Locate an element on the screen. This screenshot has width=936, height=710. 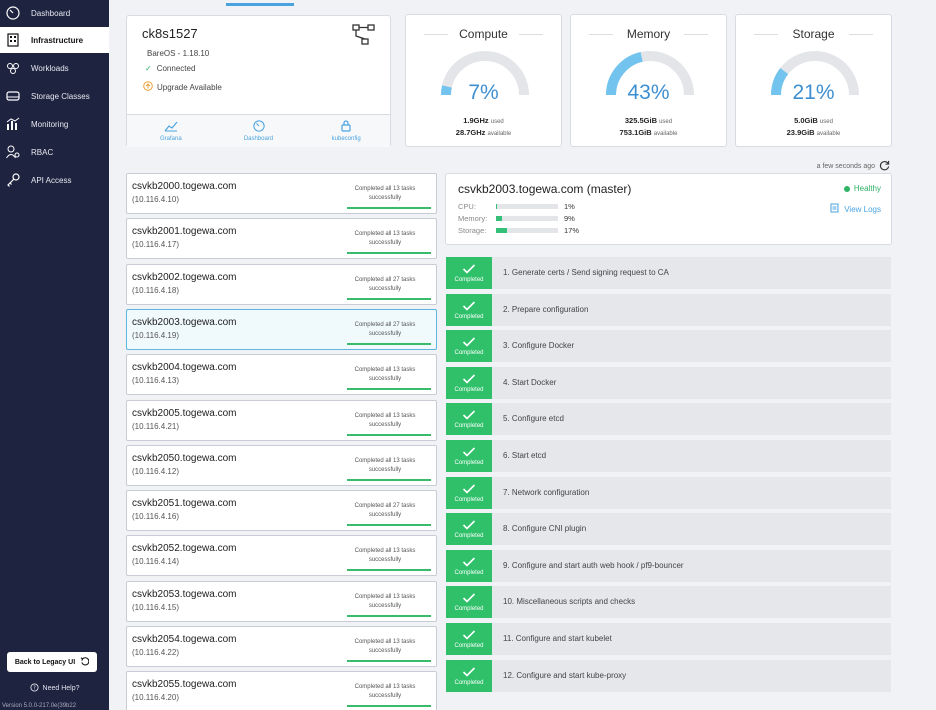
metric-value: 17% is located at coordinates (572, 230).